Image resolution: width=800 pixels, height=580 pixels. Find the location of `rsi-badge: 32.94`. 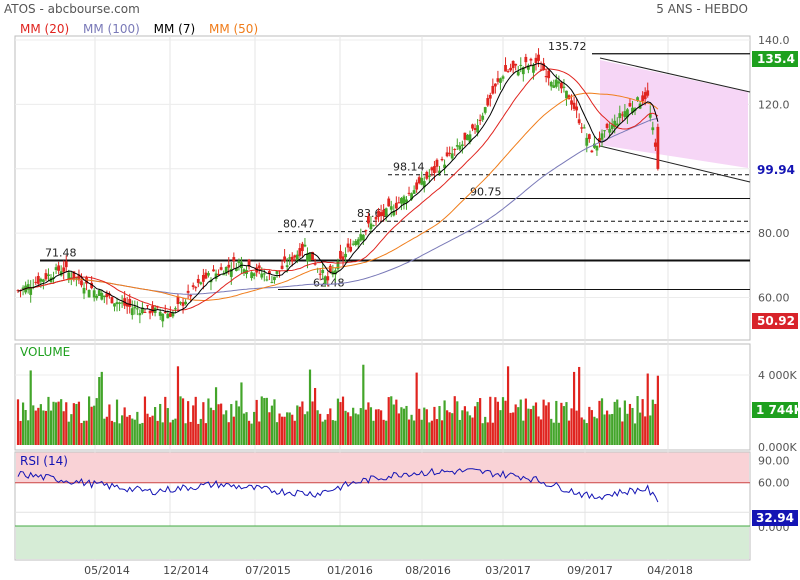

rsi-badge: 32.94 is located at coordinates (775, 518).